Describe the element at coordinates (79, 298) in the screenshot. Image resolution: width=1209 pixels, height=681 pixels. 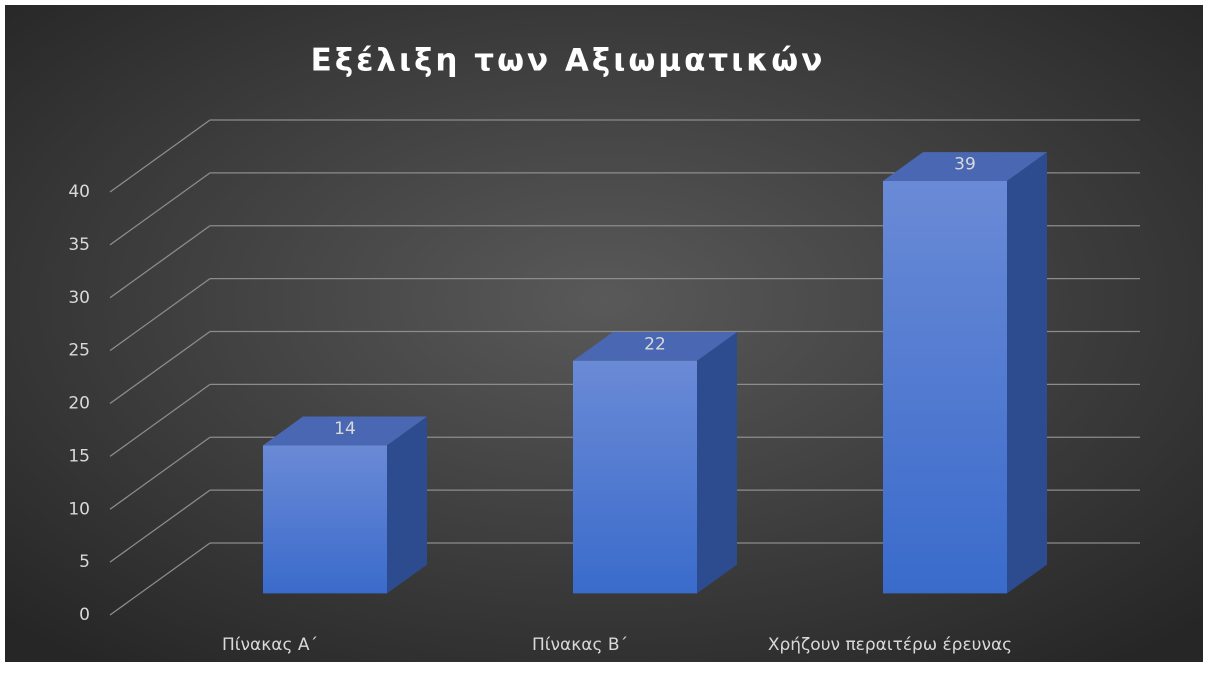
I see `y-tick-label: 30` at that location.